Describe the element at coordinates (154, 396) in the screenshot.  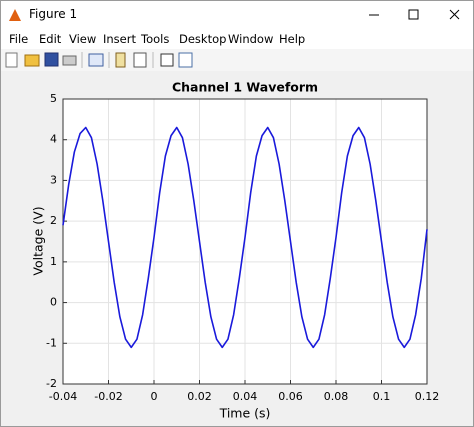
I see `x-tick-label: 0` at that location.